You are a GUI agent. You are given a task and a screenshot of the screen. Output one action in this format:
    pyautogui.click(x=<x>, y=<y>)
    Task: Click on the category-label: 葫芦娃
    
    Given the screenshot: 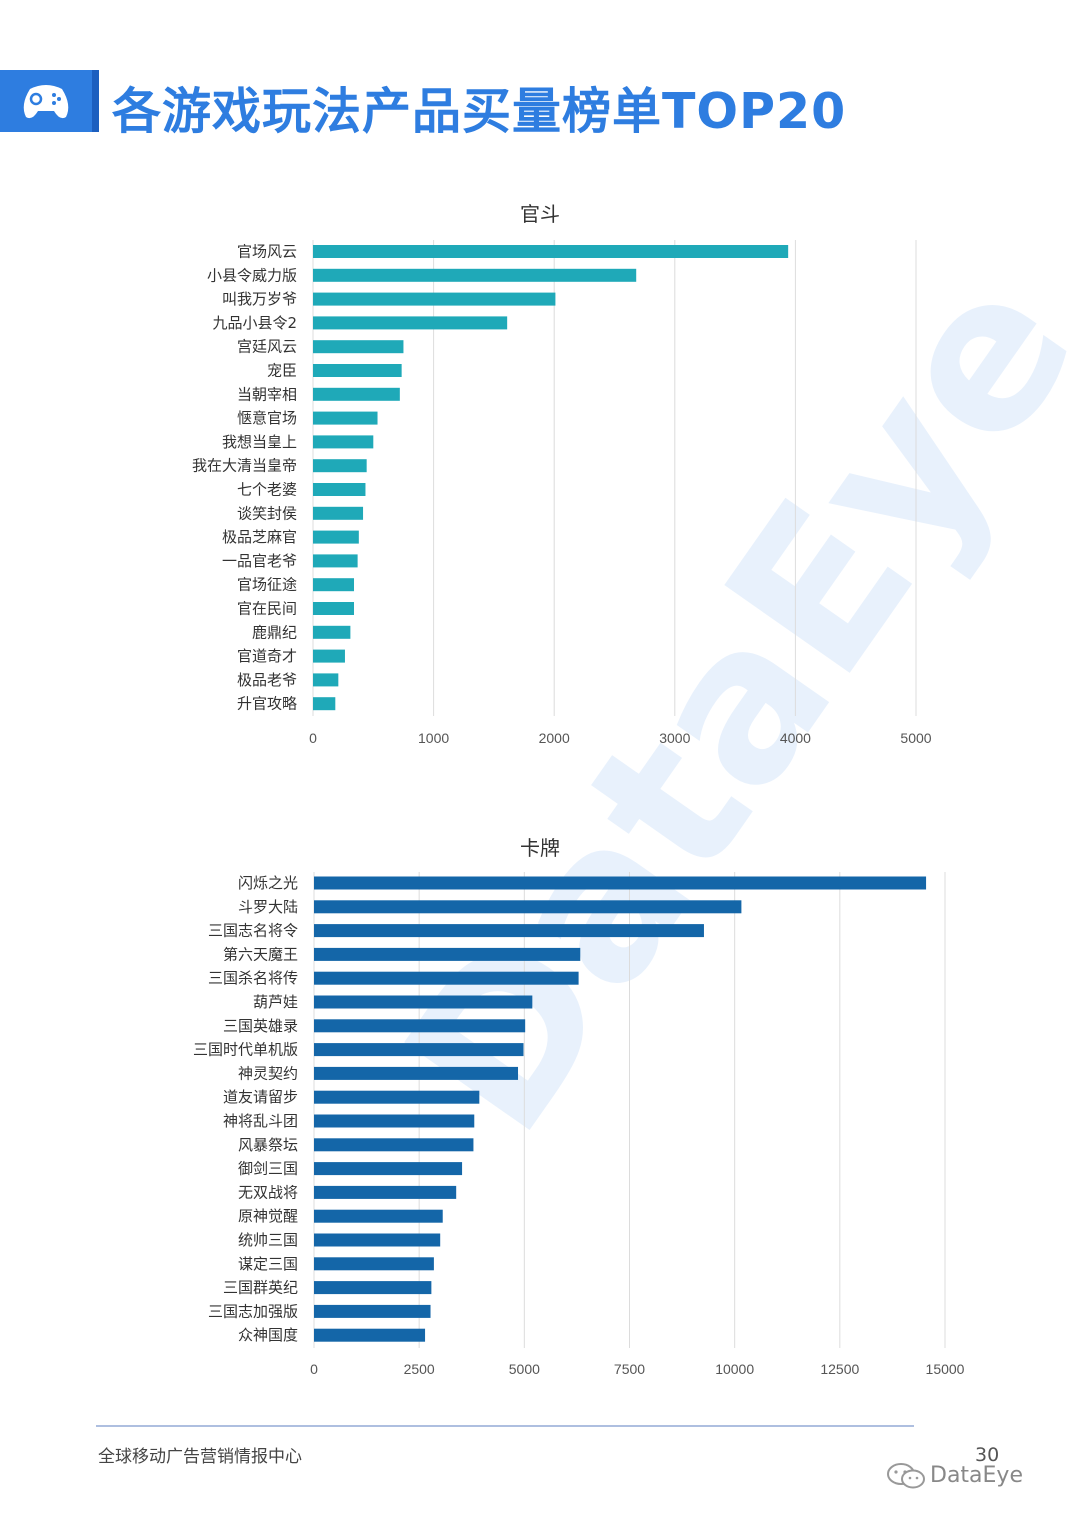 What is the action you would take?
    pyautogui.click(x=275, y=1002)
    